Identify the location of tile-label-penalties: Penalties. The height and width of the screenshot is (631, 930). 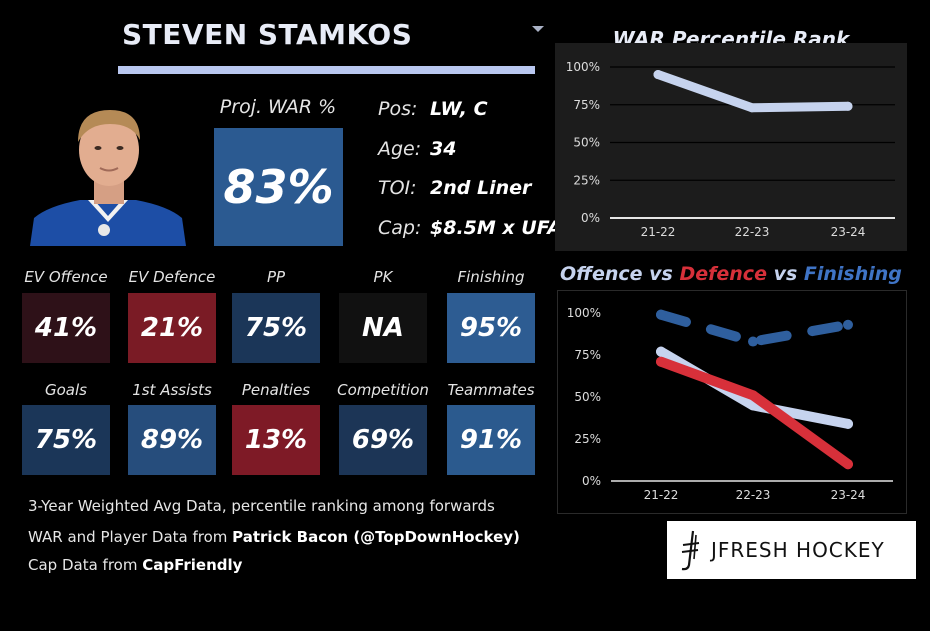
(276, 390).